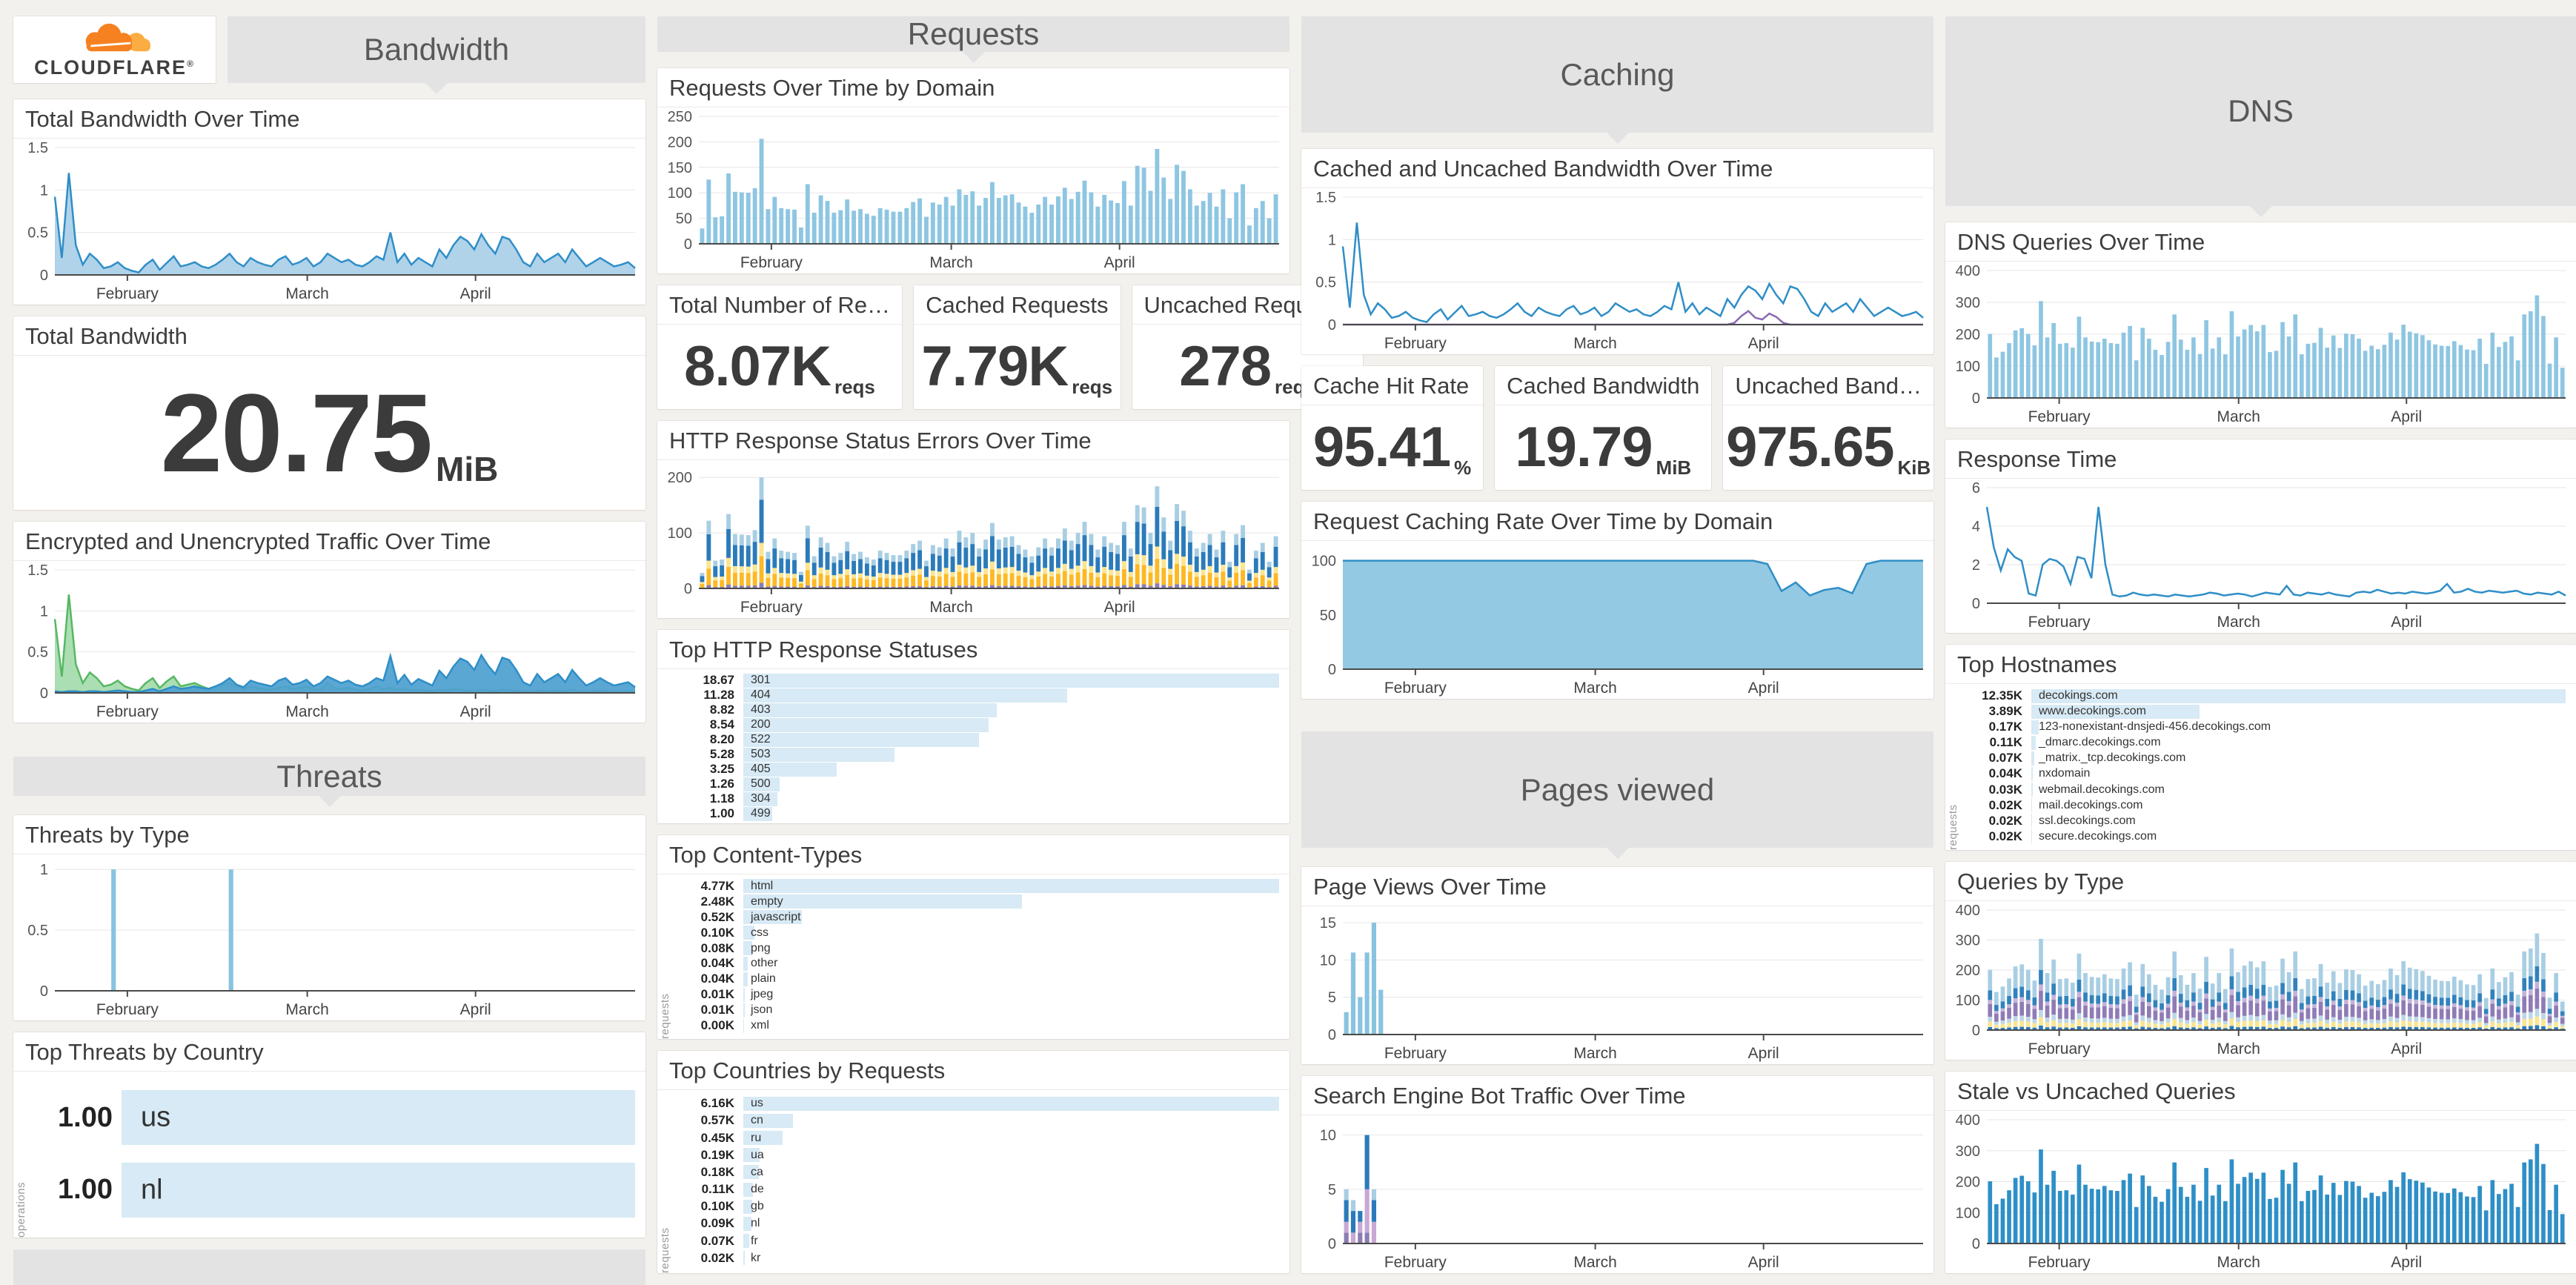 The width and height of the screenshot is (2576, 1285). I want to click on row-value: 4.77K, so click(717, 885).